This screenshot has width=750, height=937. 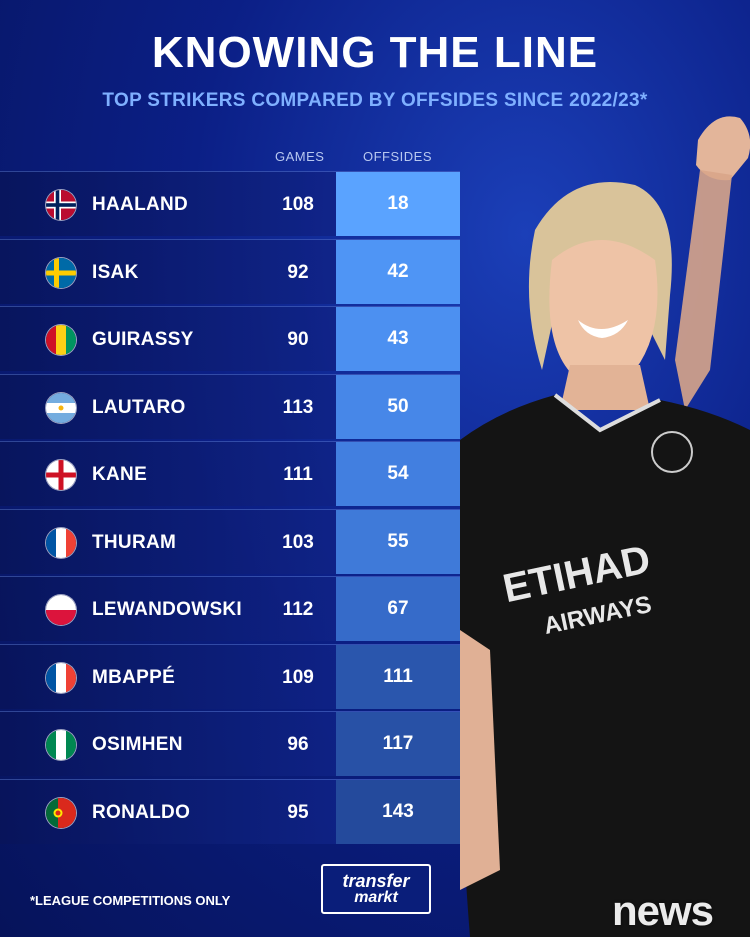 What do you see at coordinates (398, 474) in the screenshot?
I see `offsides-value: 54` at bounding box center [398, 474].